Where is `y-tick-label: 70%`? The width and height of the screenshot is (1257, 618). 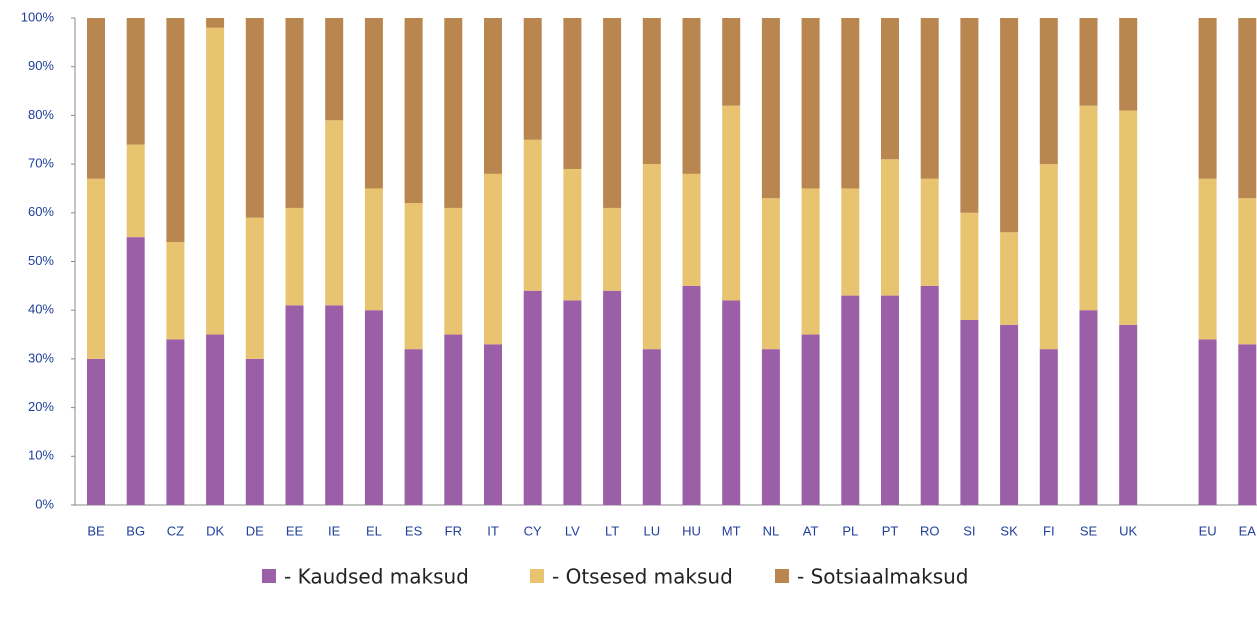
y-tick-label: 70% is located at coordinates (41, 163).